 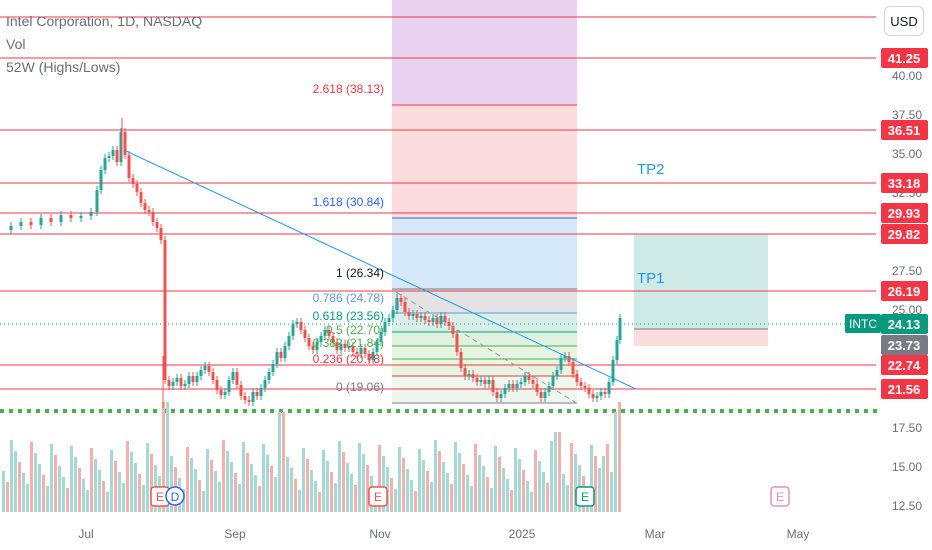 I want to click on symbol-badge: INTC, so click(x=863, y=323).